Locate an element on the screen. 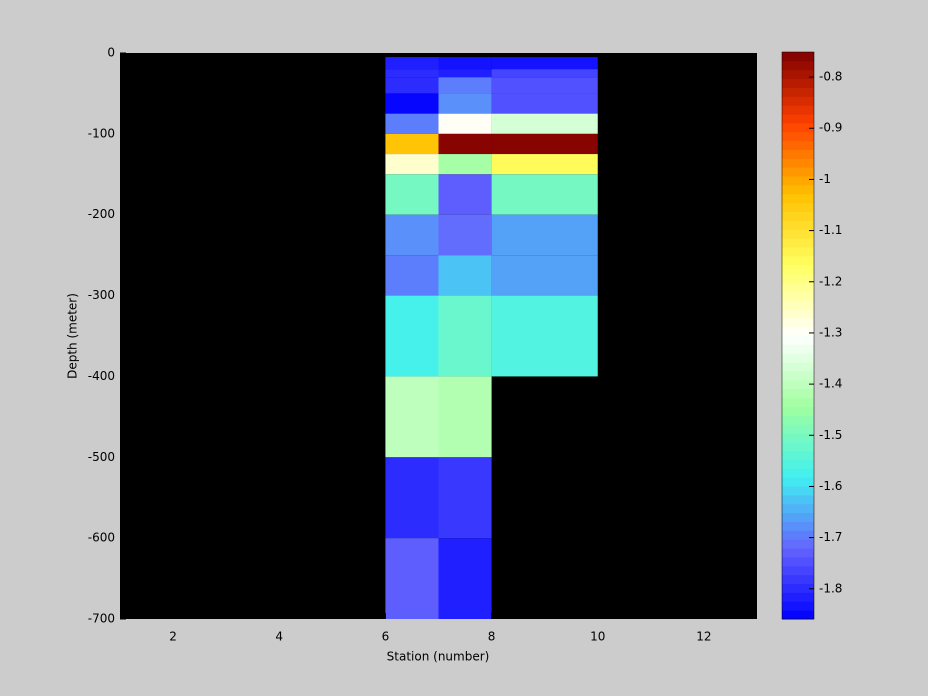  x-tick-label: 6 is located at coordinates (386, 637).